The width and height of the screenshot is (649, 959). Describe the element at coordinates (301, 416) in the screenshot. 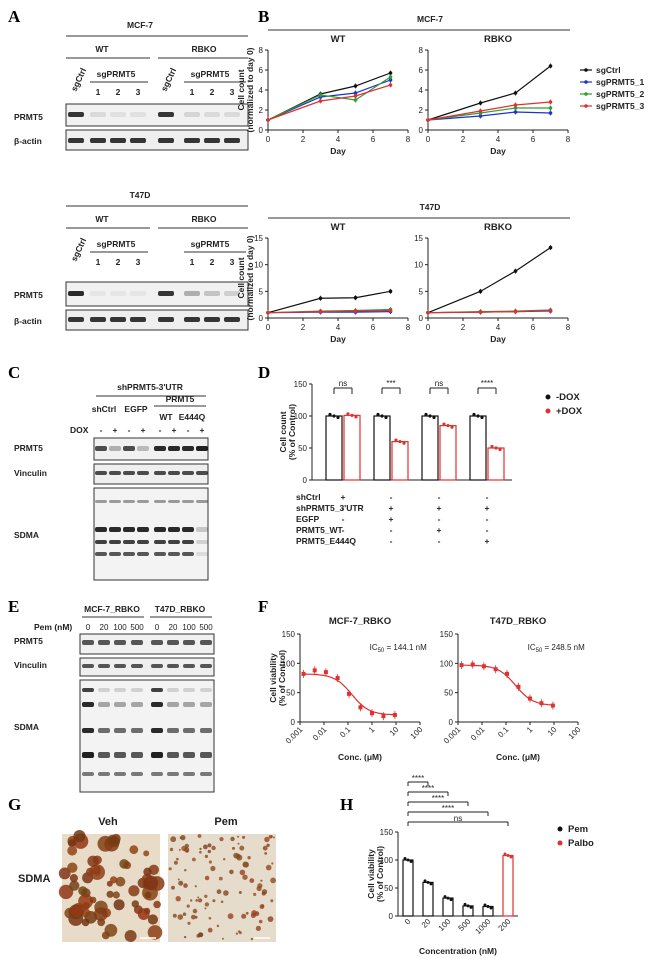

I see `chart-d-y-tick-label: 100` at that location.